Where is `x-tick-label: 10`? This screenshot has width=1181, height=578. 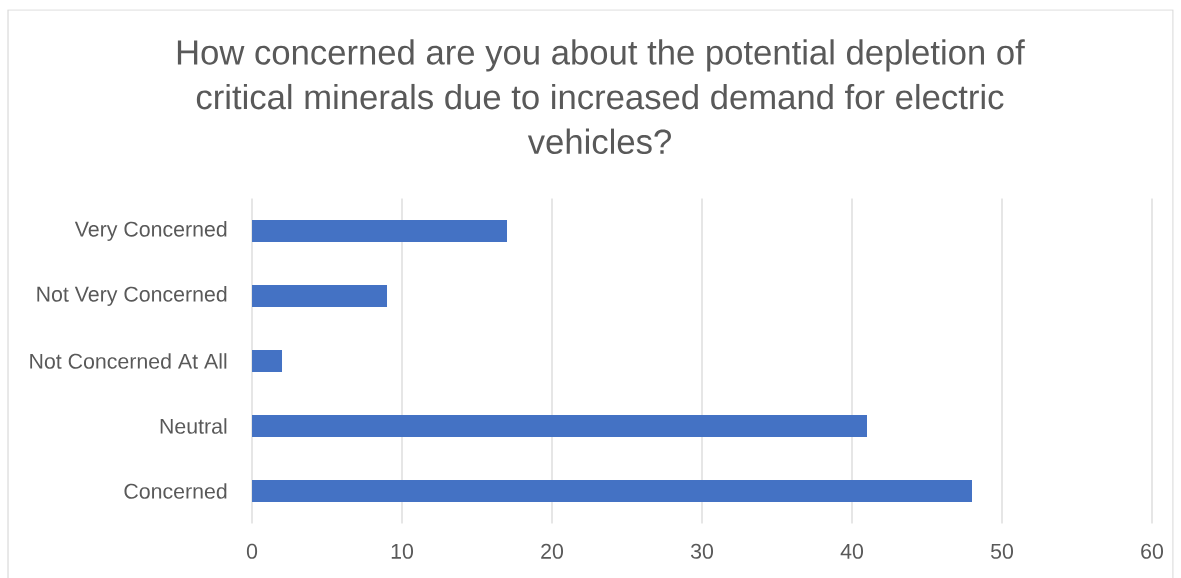 x-tick-label: 10 is located at coordinates (402, 551).